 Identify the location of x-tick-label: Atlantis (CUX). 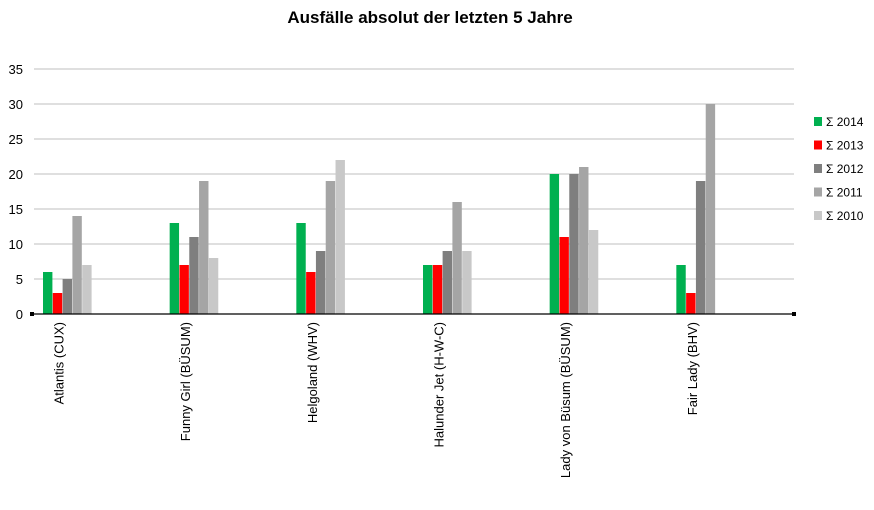
(59, 363).